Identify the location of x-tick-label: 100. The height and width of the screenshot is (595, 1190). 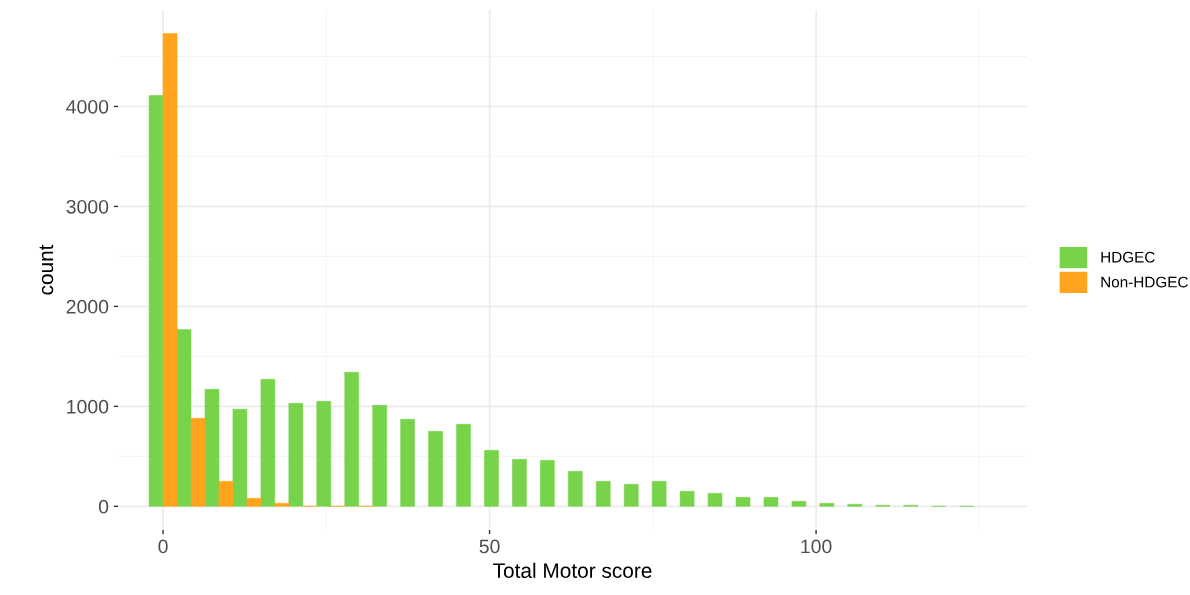
(816, 546).